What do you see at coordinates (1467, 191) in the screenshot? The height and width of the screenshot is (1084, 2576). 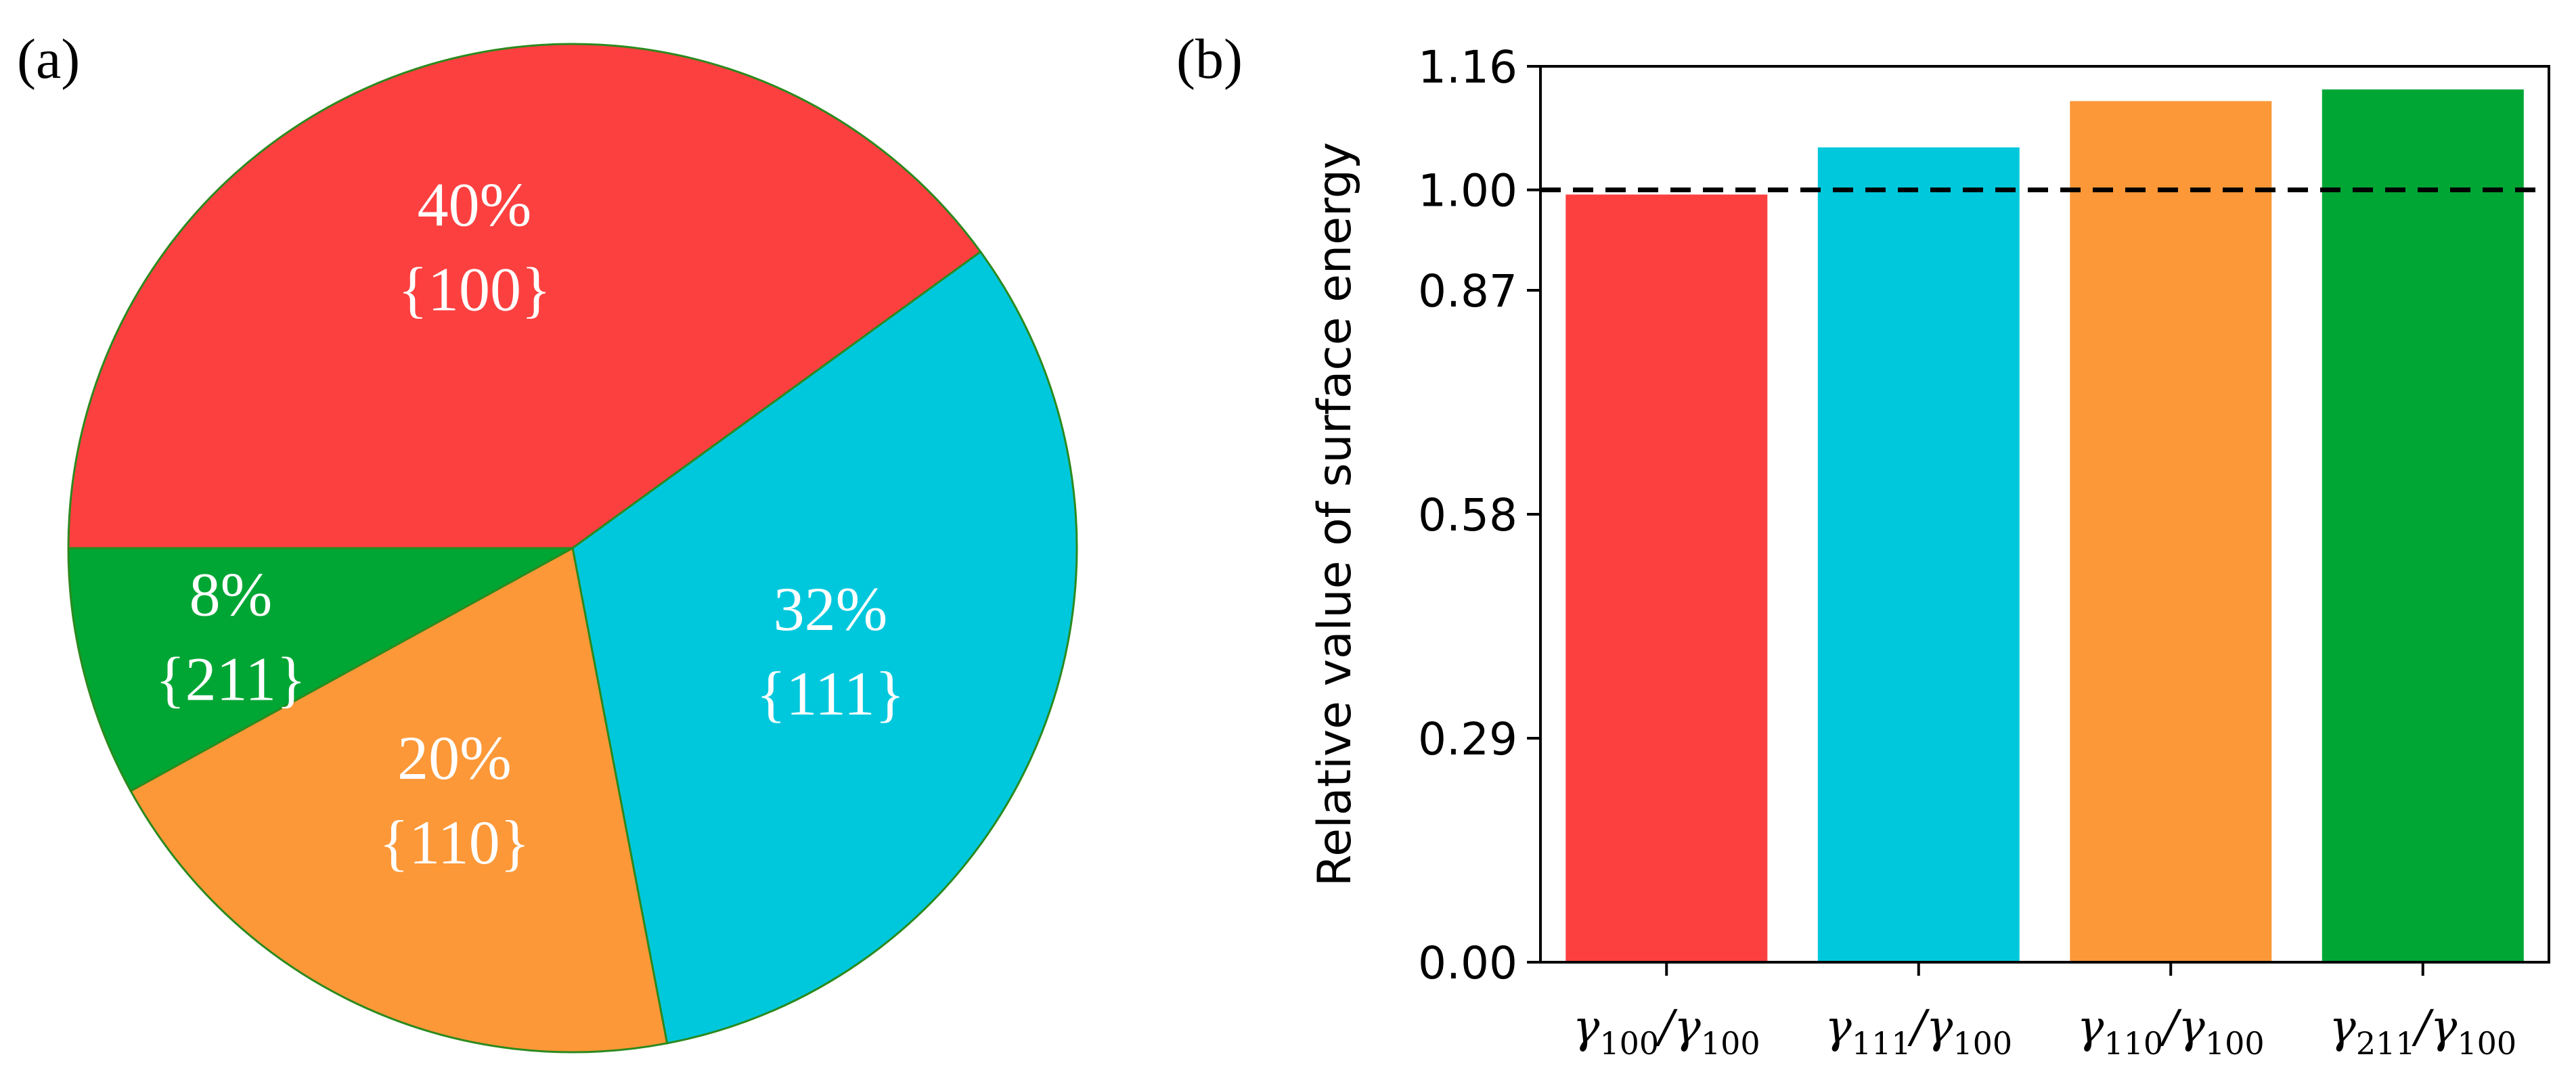 I see `y-tick-label: 1.00` at bounding box center [1467, 191].